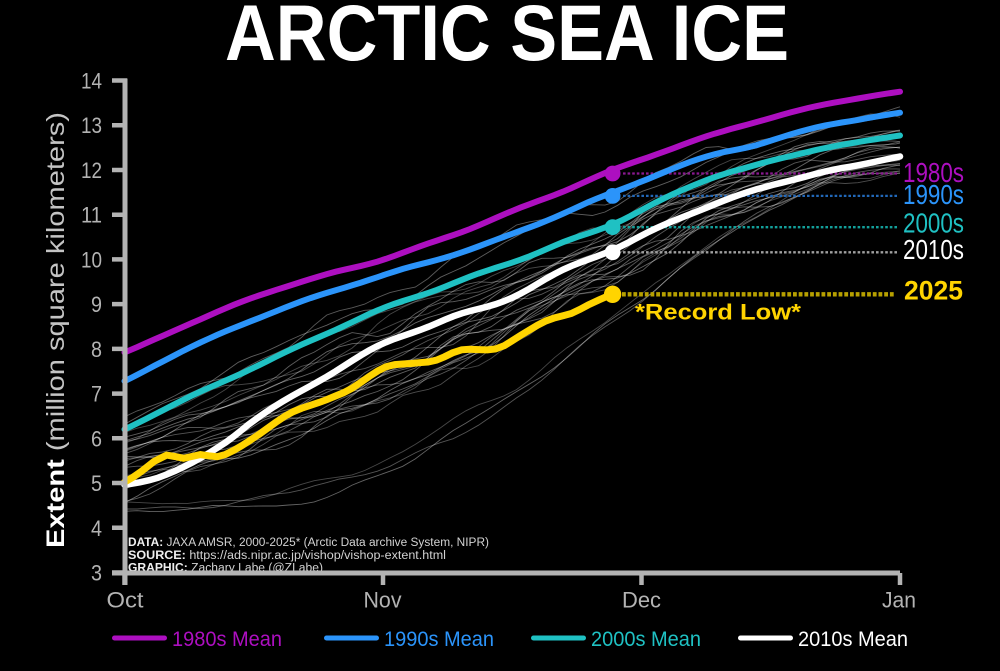 The image size is (1000, 671). Describe the element at coordinates (56, 330) in the screenshot. I see `svg-text:Extent (million square kilomet: Extent (million square kilometers)` at that location.